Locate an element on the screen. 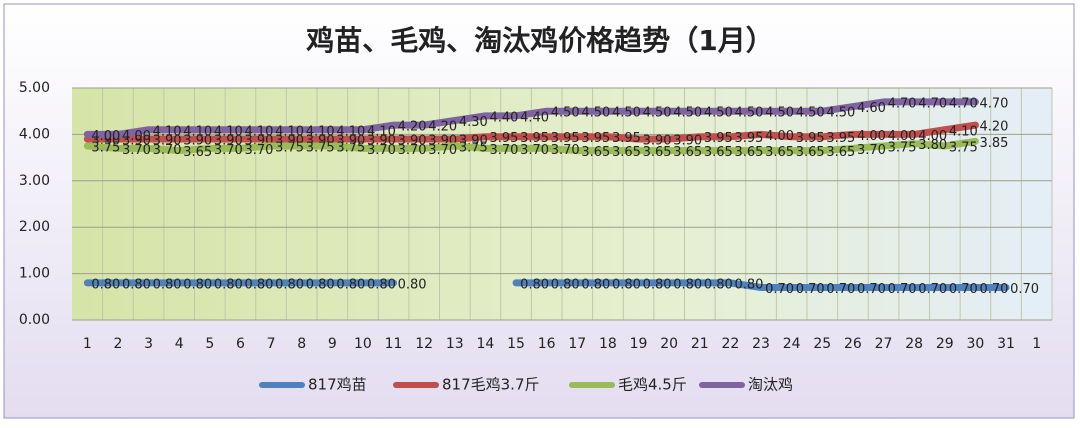 Image resolution: width=1080 pixels, height=428 pixels. y-tick-label: 2.00 is located at coordinates (34, 227).